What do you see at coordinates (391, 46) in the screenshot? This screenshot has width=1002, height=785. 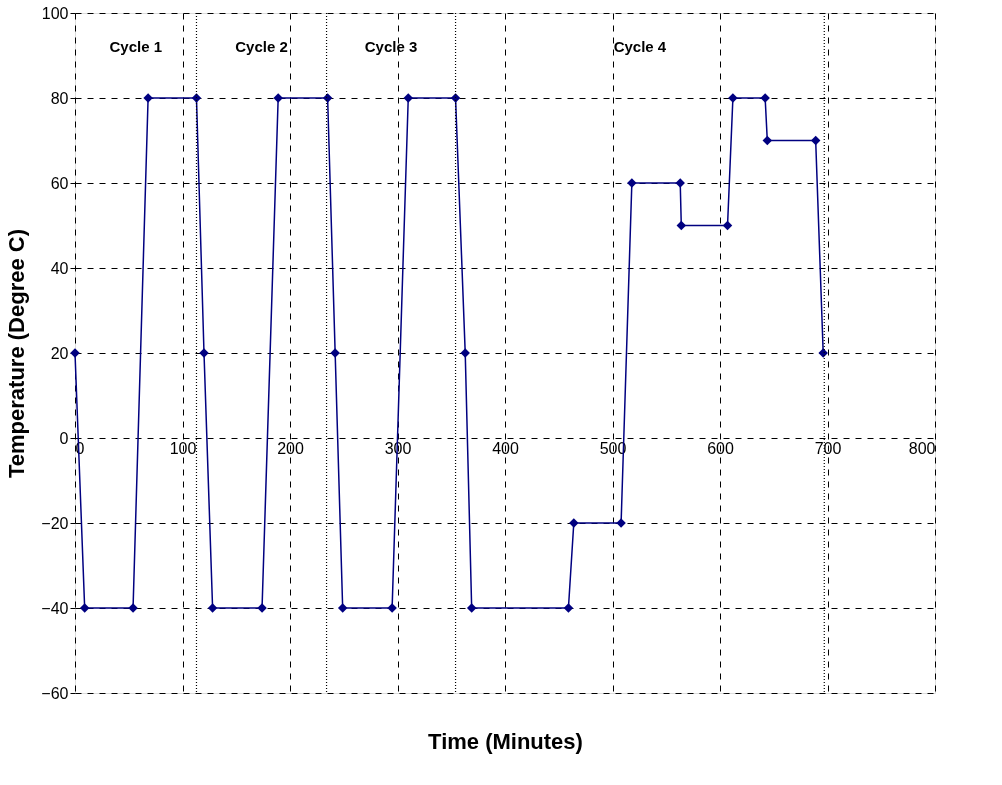 I see `annotation: Cycle 3` at bounding box center [391, 46].